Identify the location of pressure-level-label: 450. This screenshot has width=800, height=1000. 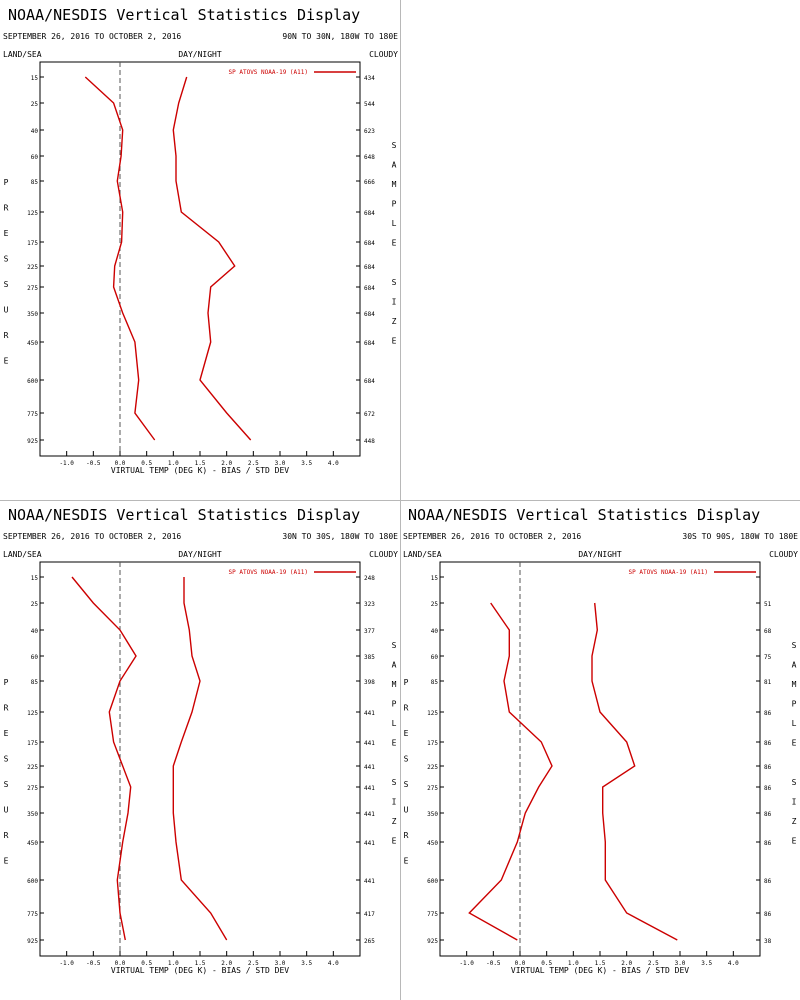
(32, 343).